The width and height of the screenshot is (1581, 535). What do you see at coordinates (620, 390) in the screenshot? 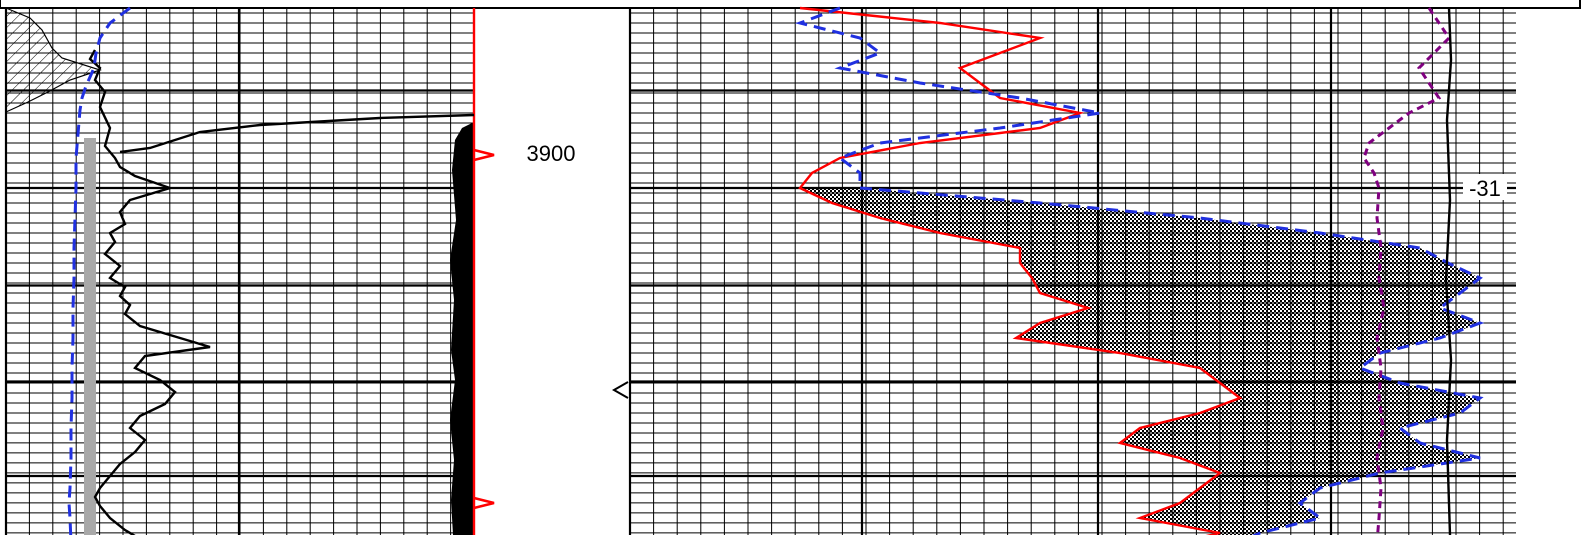
I see `depth-pointer` at bounding box center [620, 390].